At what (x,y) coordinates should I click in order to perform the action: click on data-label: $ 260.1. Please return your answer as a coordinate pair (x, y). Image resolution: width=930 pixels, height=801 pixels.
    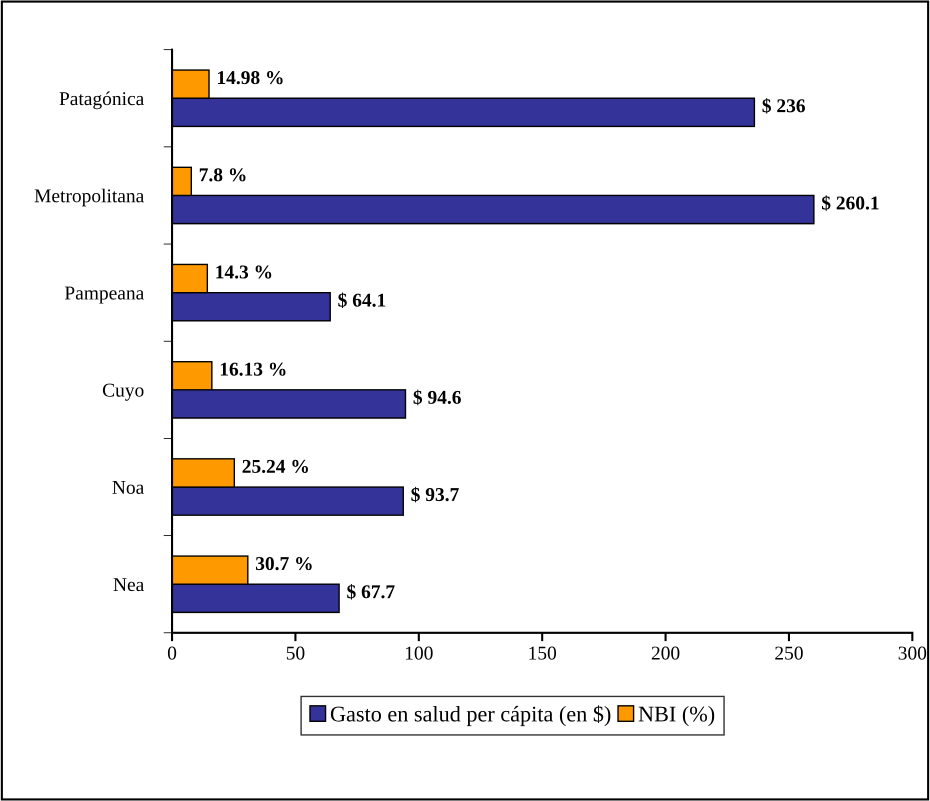
    Looking at the image, I should click on (850, 203).